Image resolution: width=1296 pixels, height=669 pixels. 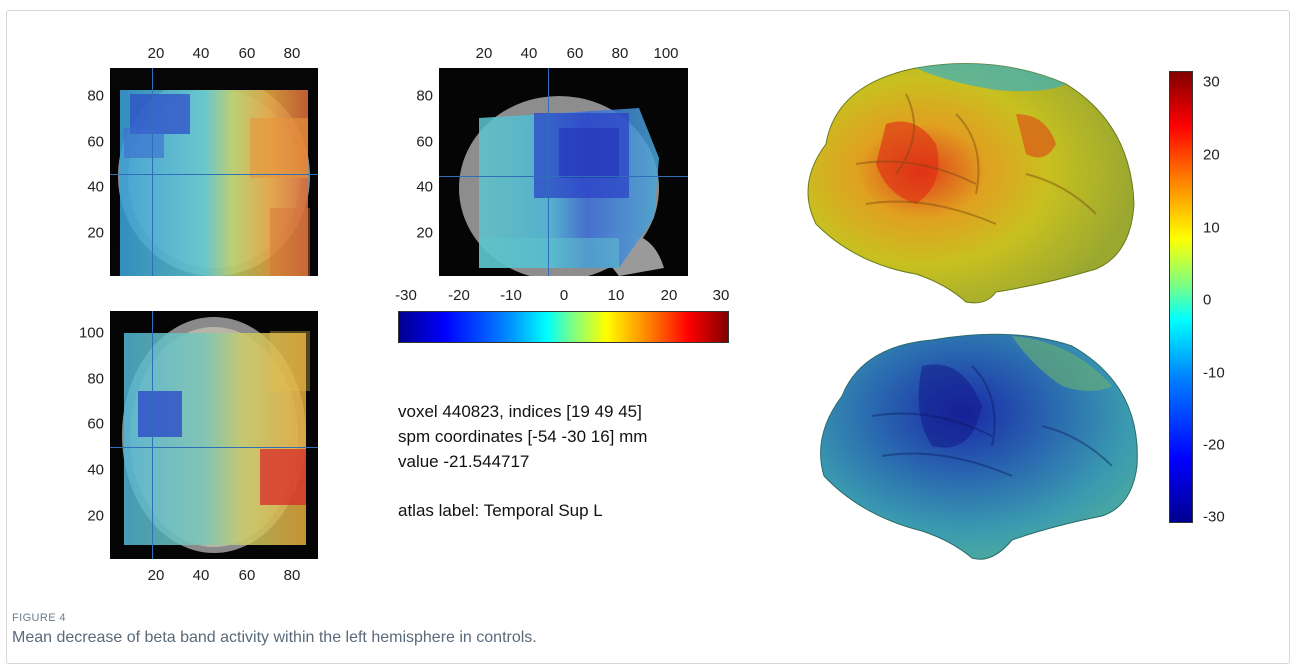 What do you see at coordinates (152, 435) in the screenshot?
I see `axial-crosshair-vertical` at bounding box center [152, 435].